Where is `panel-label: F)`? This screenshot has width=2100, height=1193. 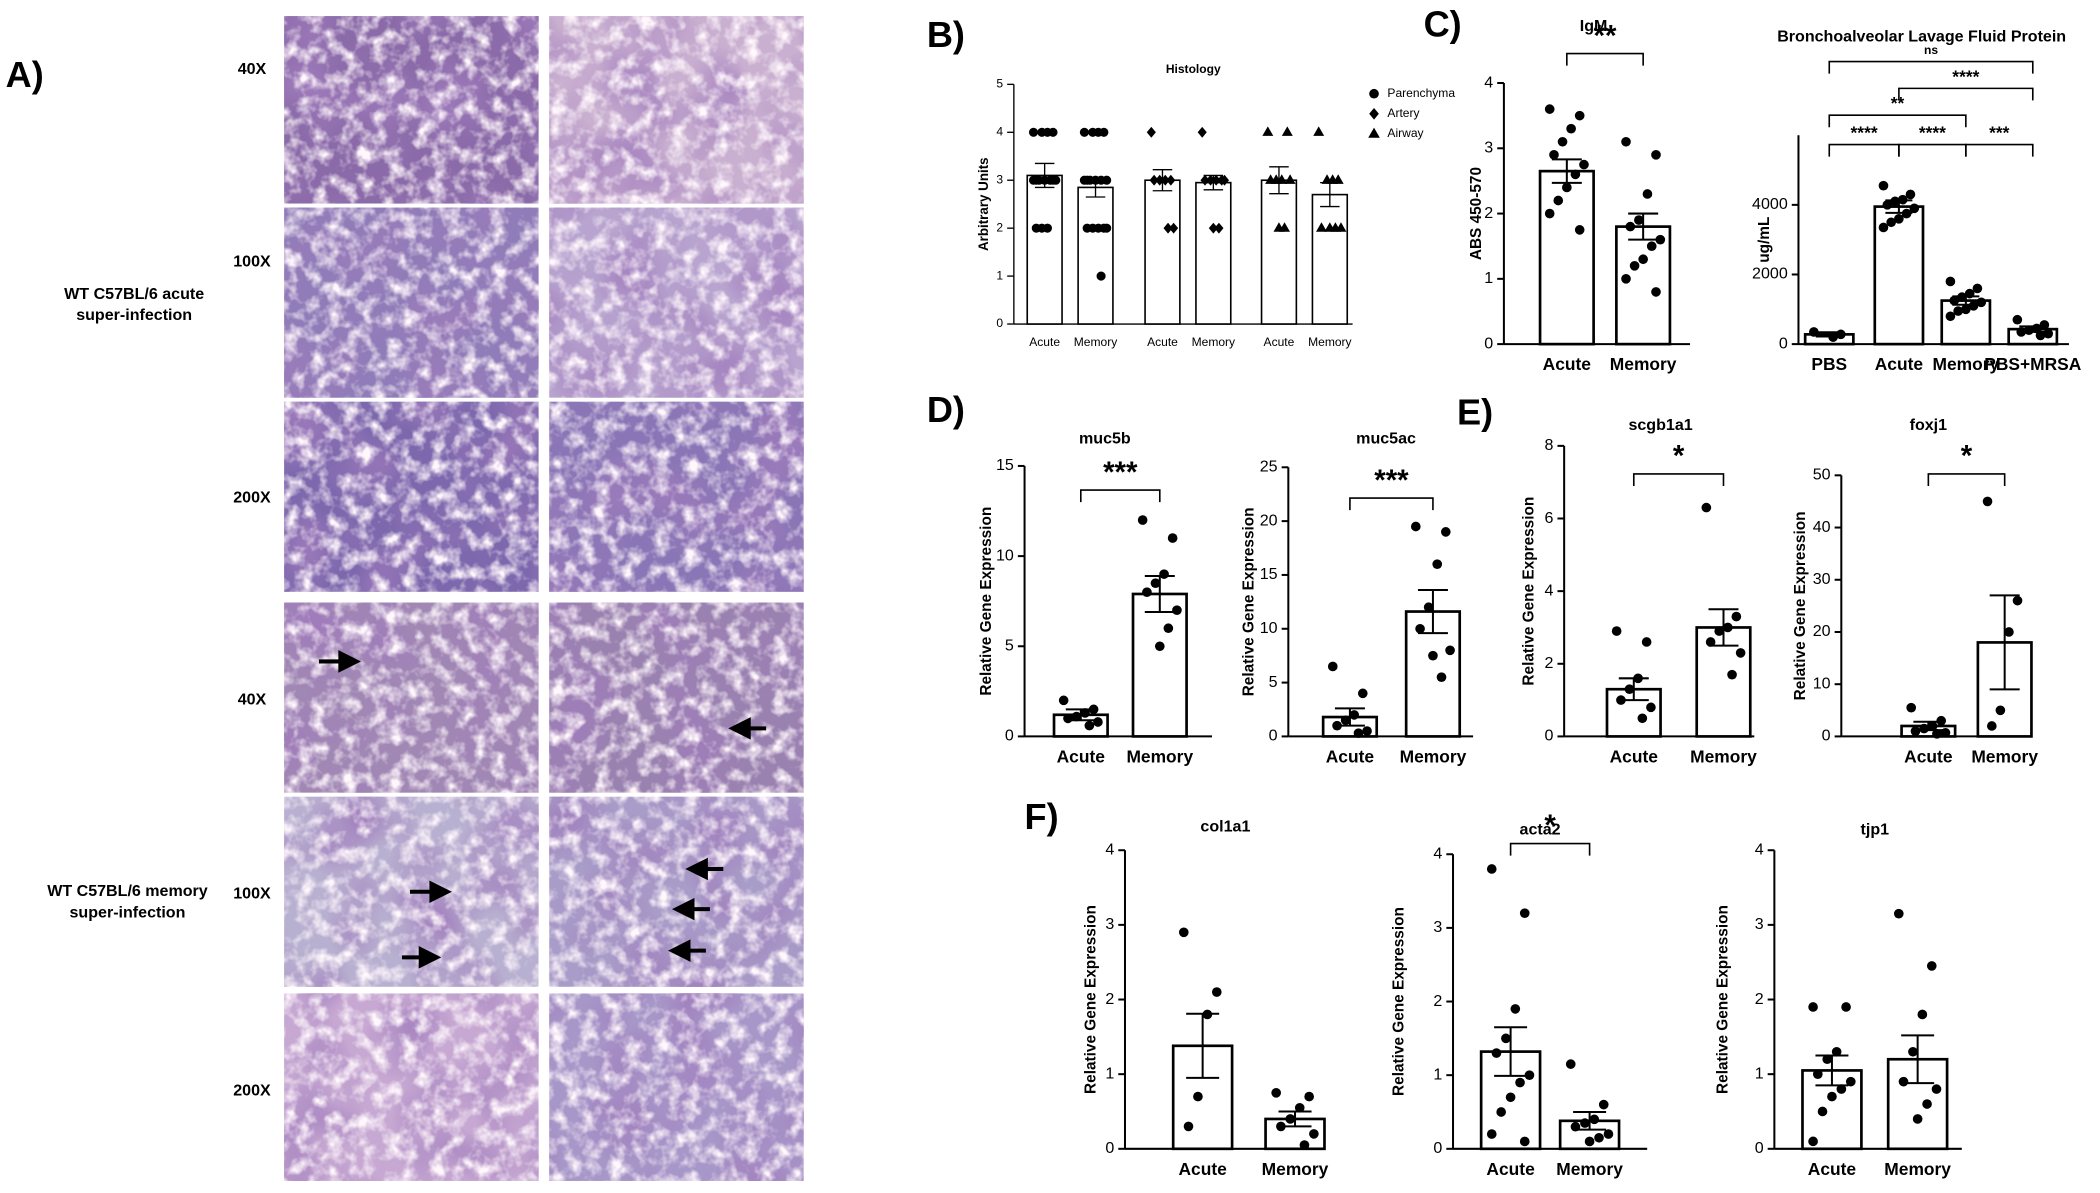 panel-label: F) is located at coordinates (1042, 816).